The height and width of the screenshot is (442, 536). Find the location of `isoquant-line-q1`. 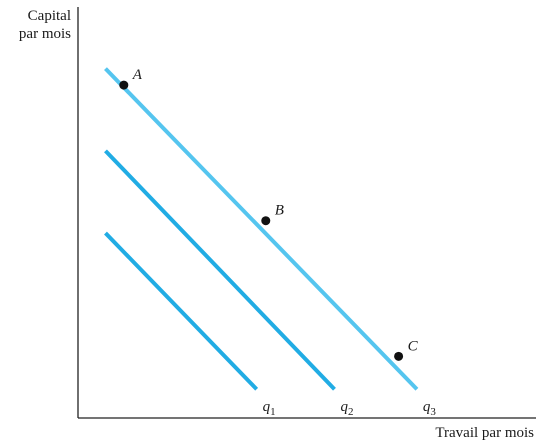

isoquant-line-q1 is located at coordinates (181, 311).